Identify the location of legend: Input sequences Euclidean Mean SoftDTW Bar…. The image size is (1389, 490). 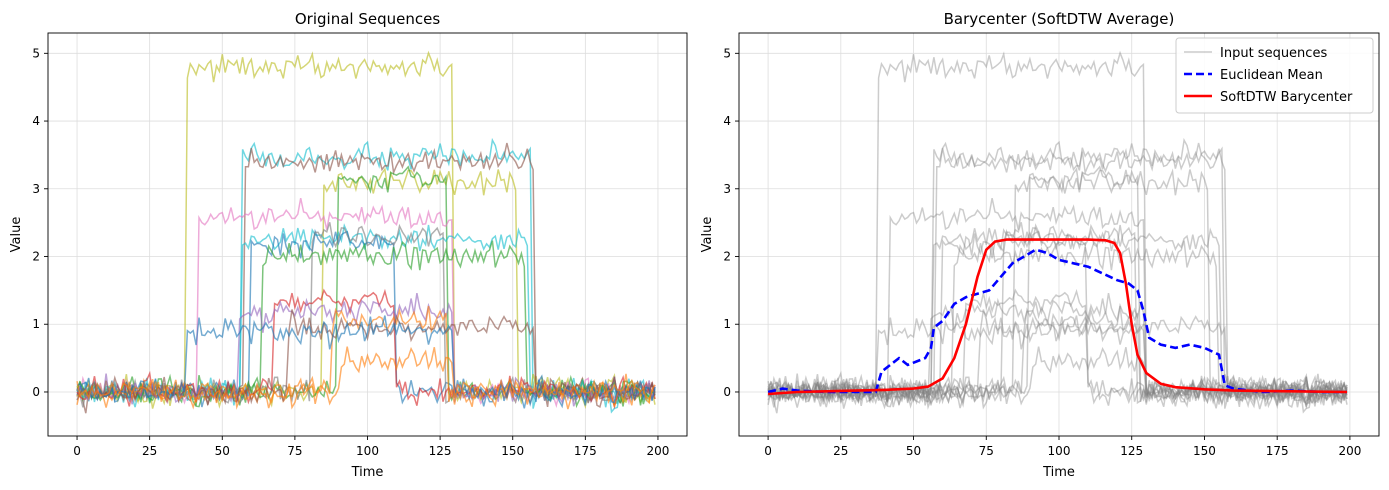
(1274, 75).